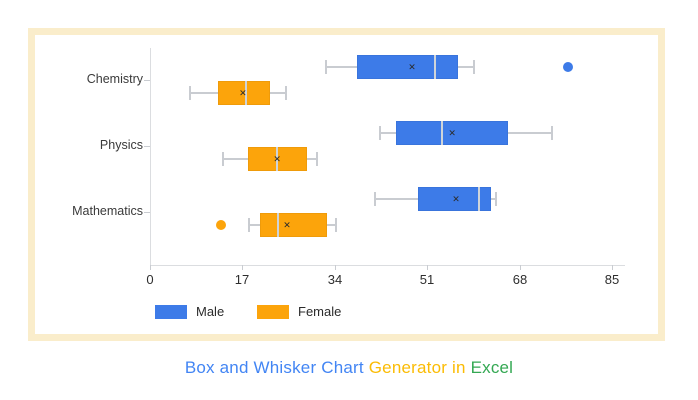 This screenshot has height=400, width=698. I want to click on box-male-physics, so click(452, 133).